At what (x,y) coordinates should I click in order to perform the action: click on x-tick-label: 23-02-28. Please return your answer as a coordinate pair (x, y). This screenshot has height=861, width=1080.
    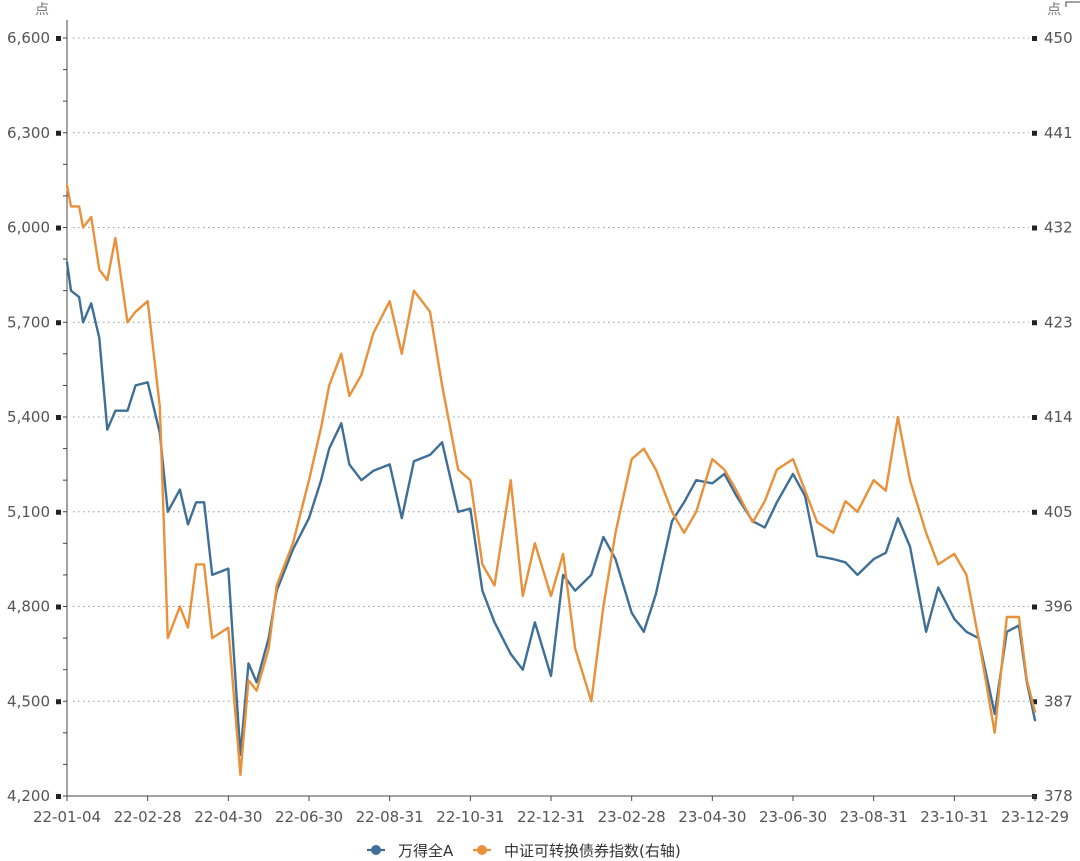
    Looking at the image, I should click on (632, 817).